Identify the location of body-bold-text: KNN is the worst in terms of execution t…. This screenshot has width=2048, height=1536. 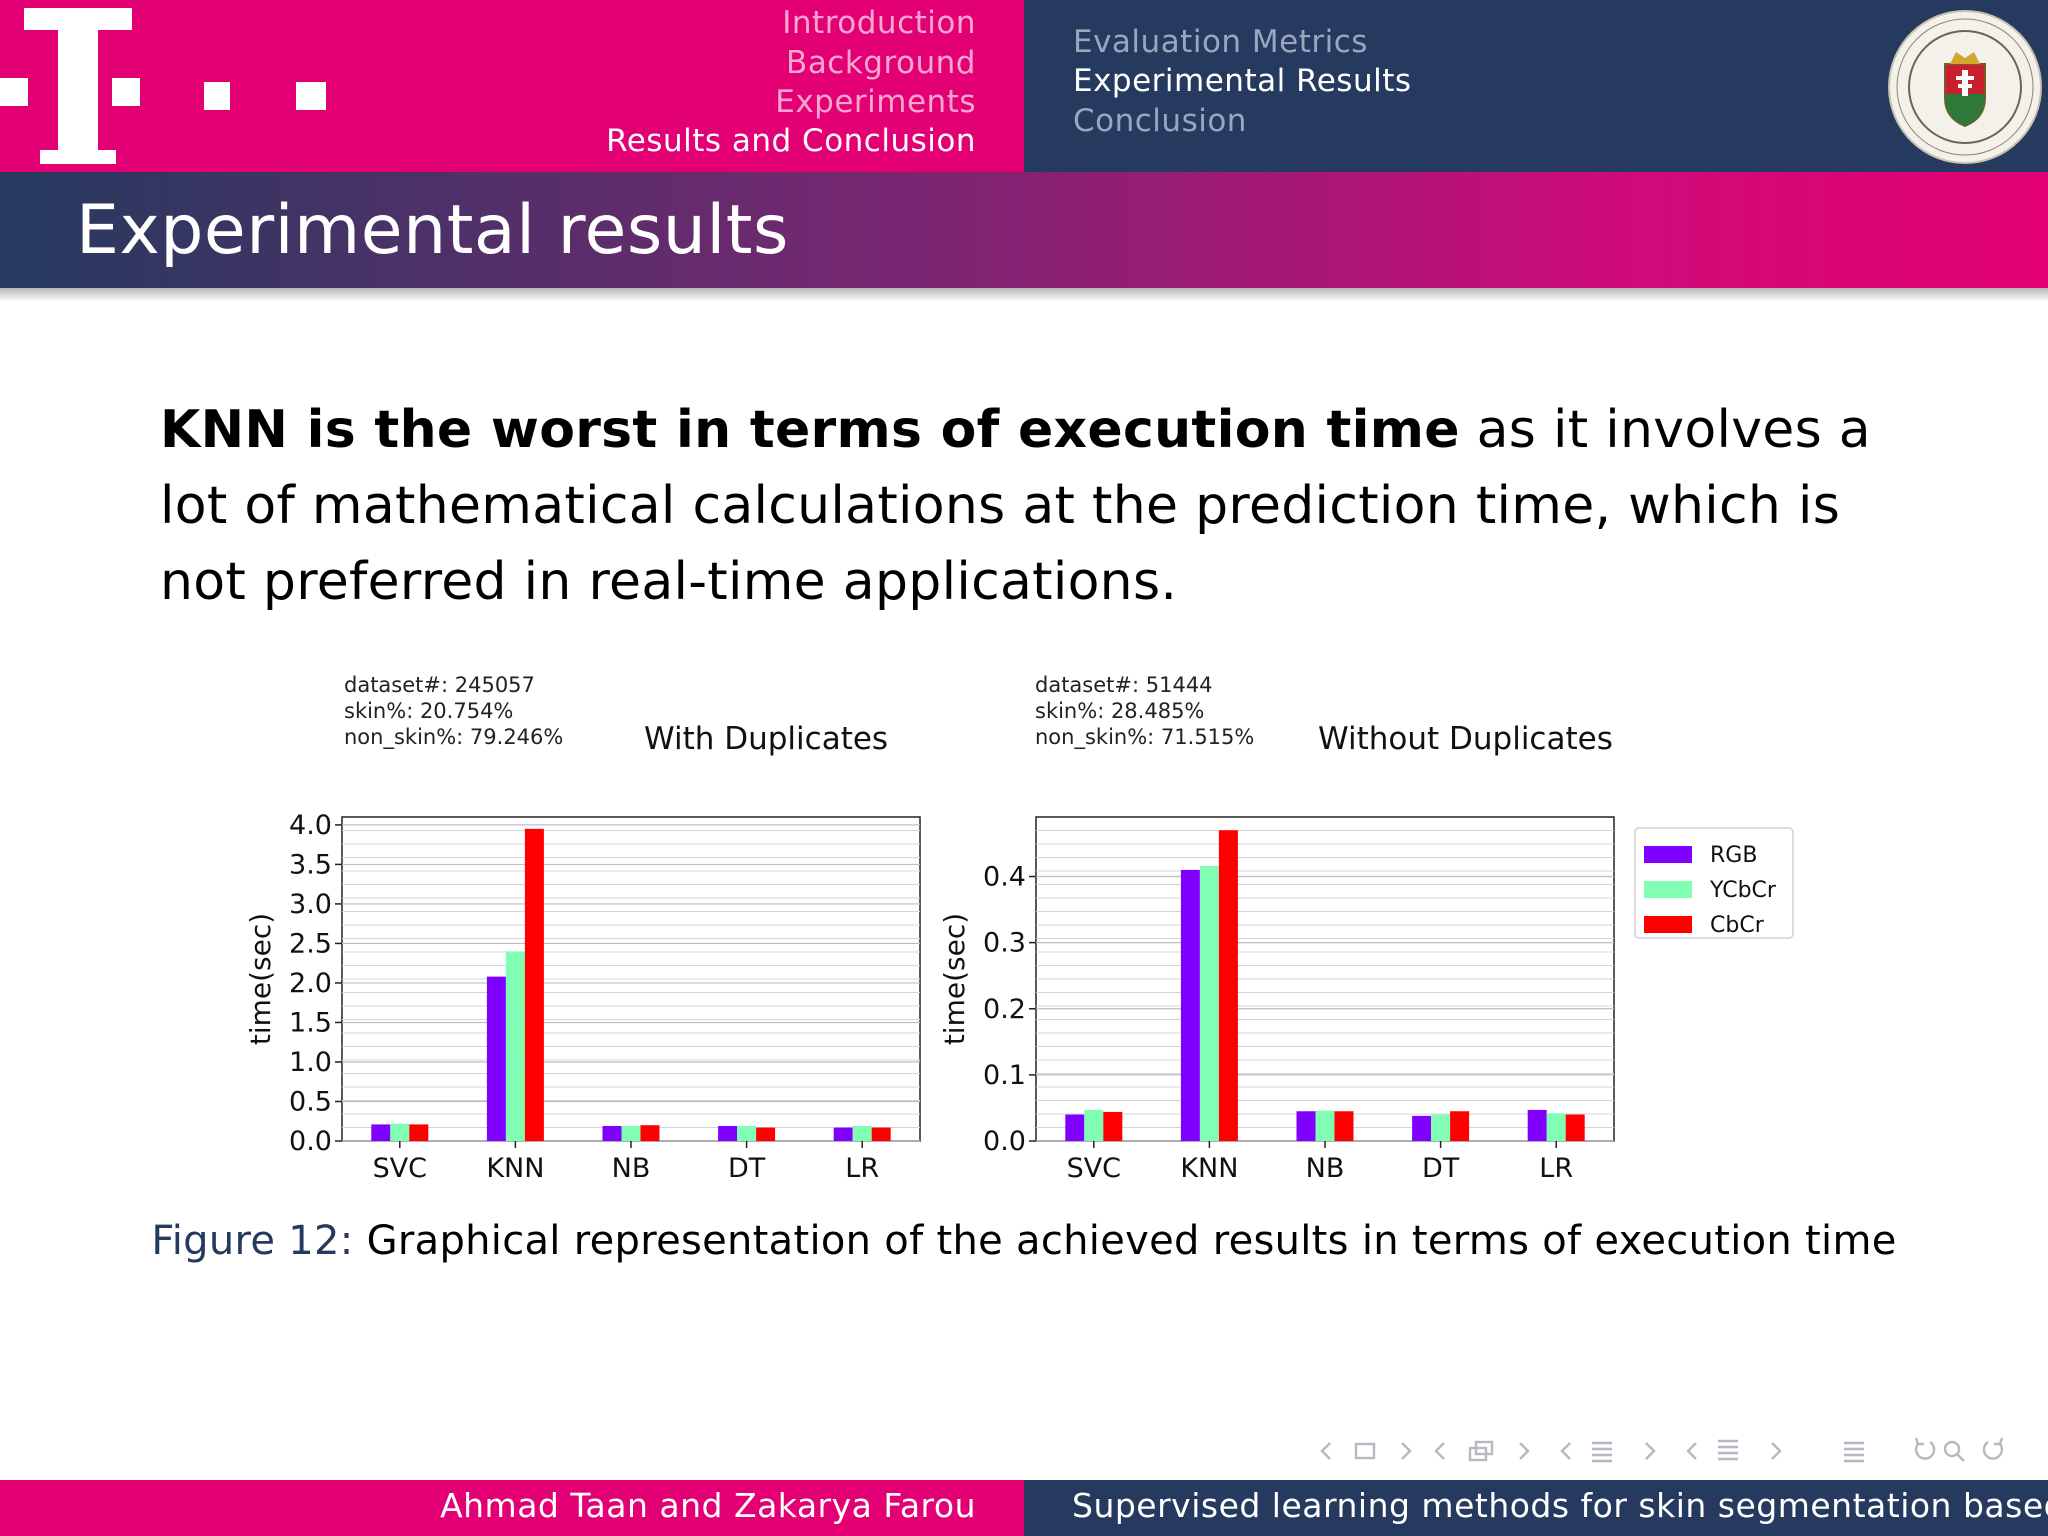
(810, 430).